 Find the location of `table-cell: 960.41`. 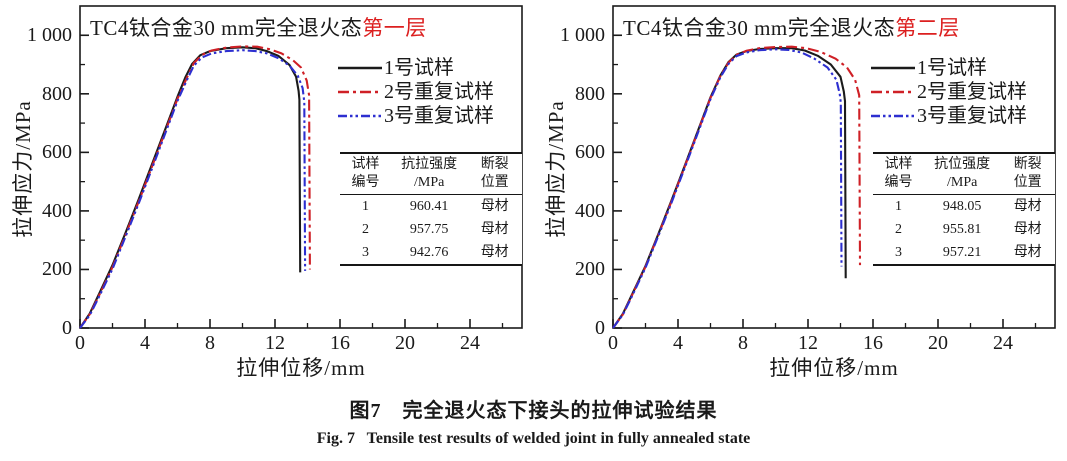

table-cell: 960.41 is located at coordinates (429, 206).